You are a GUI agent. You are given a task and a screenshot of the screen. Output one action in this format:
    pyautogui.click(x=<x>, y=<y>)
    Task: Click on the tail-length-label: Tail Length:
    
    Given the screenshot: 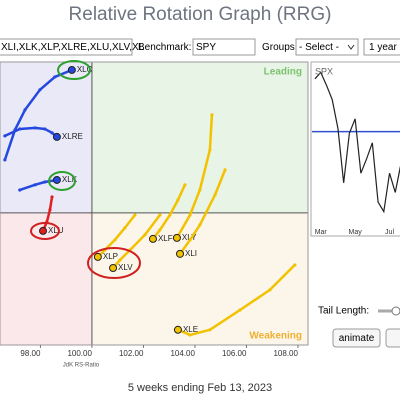 What is the action you would take?
    pyautogui.click(x=343, y=311)
    